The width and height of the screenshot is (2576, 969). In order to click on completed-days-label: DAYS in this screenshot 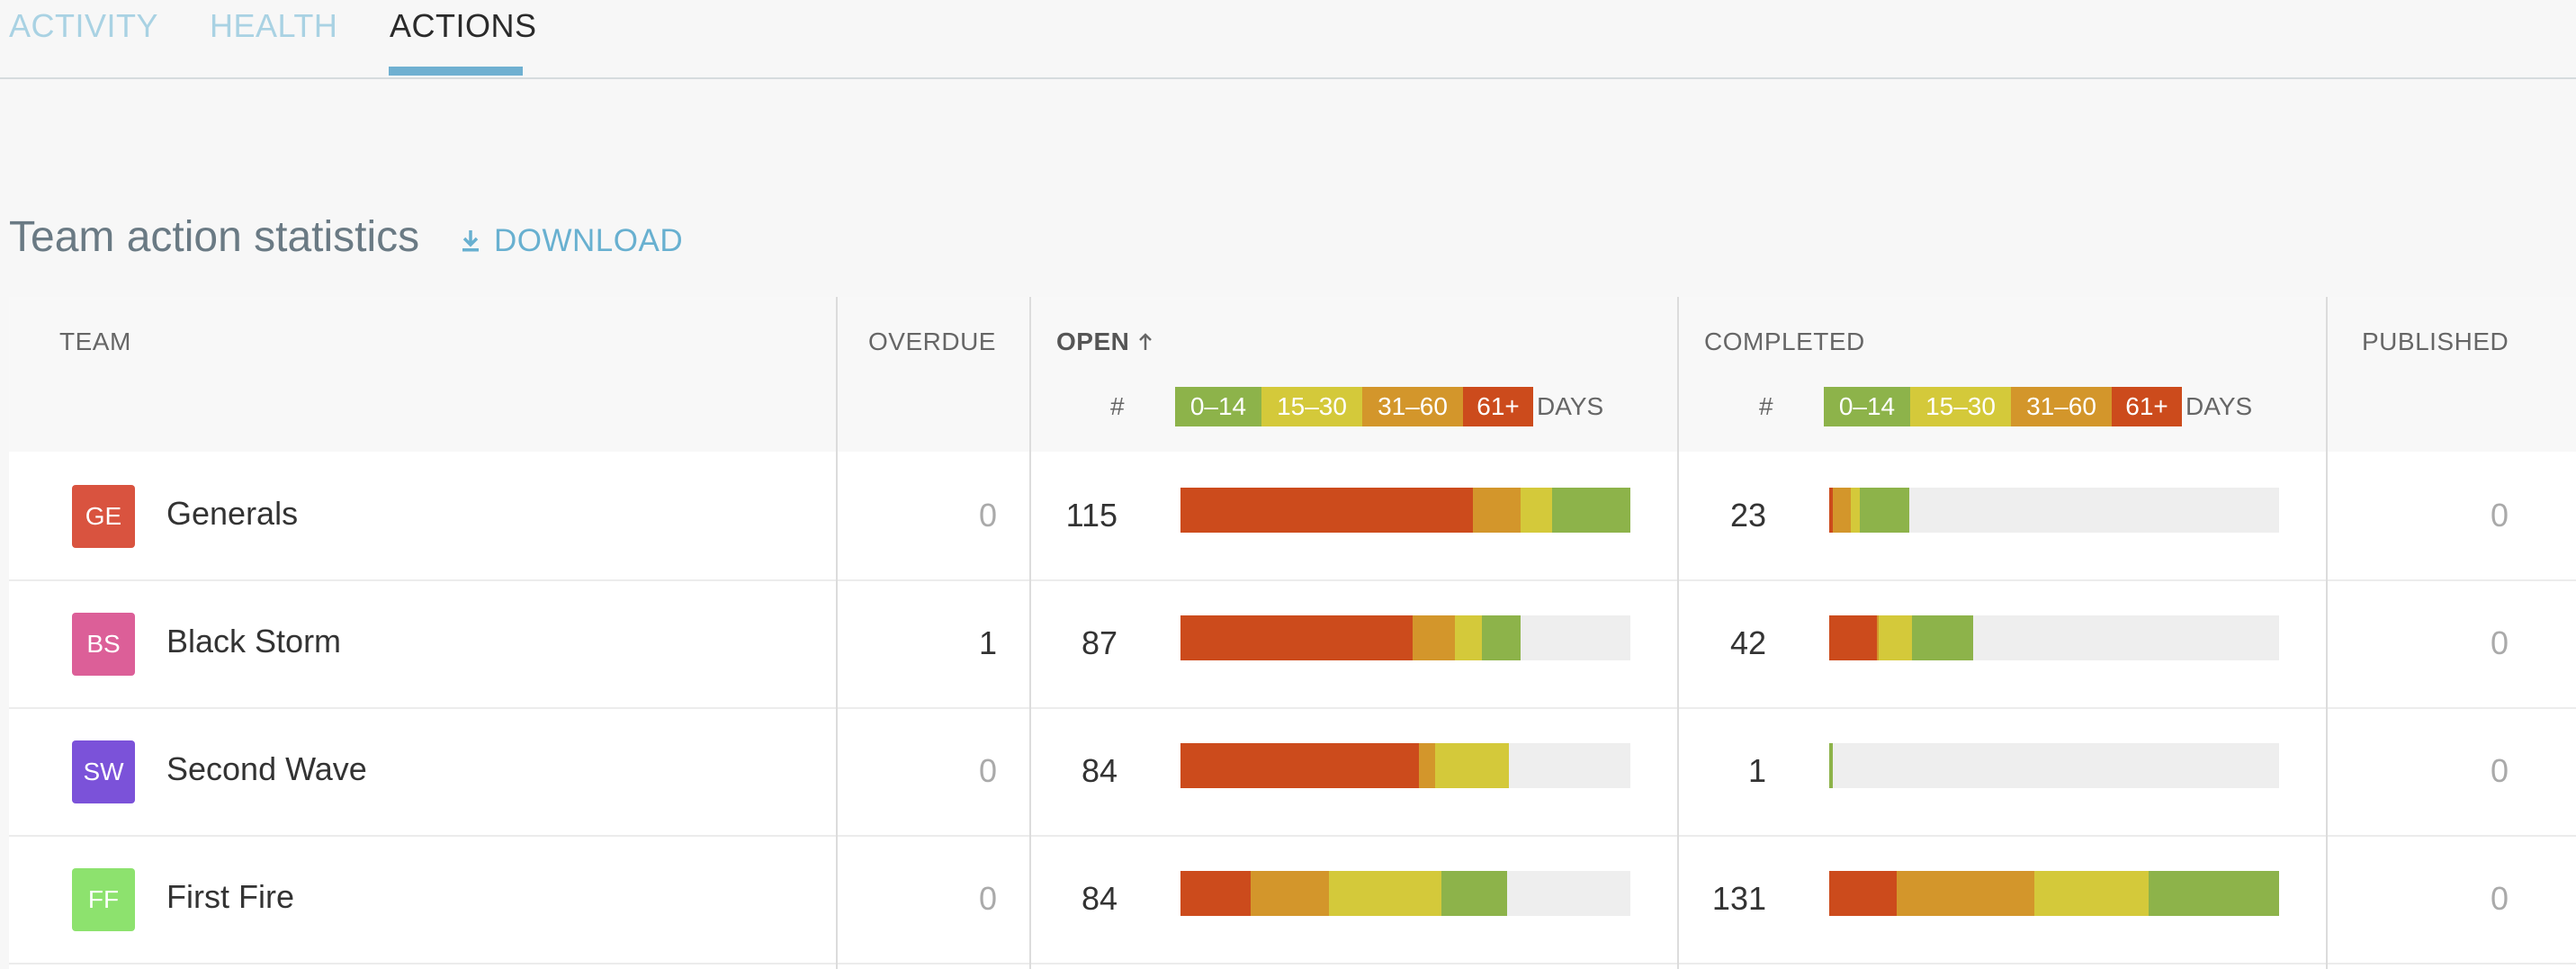, I will do `click(2220, 406)`.